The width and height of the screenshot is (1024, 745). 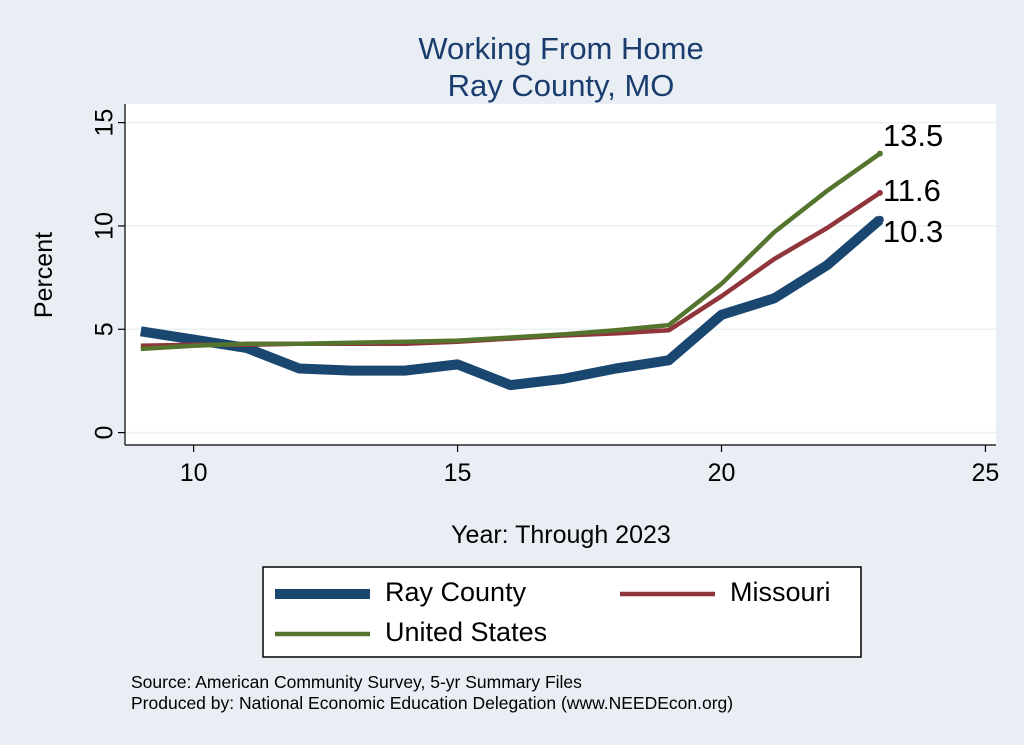 What do you see at coordinates (44, 275) in the screenshot?
I see `y-axis-title: Percent` at bounding box center [44, 275].